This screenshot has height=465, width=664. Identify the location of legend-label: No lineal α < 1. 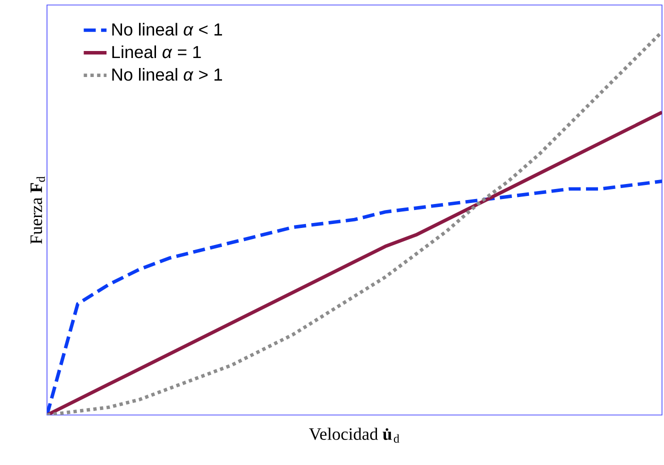
(167, 29).